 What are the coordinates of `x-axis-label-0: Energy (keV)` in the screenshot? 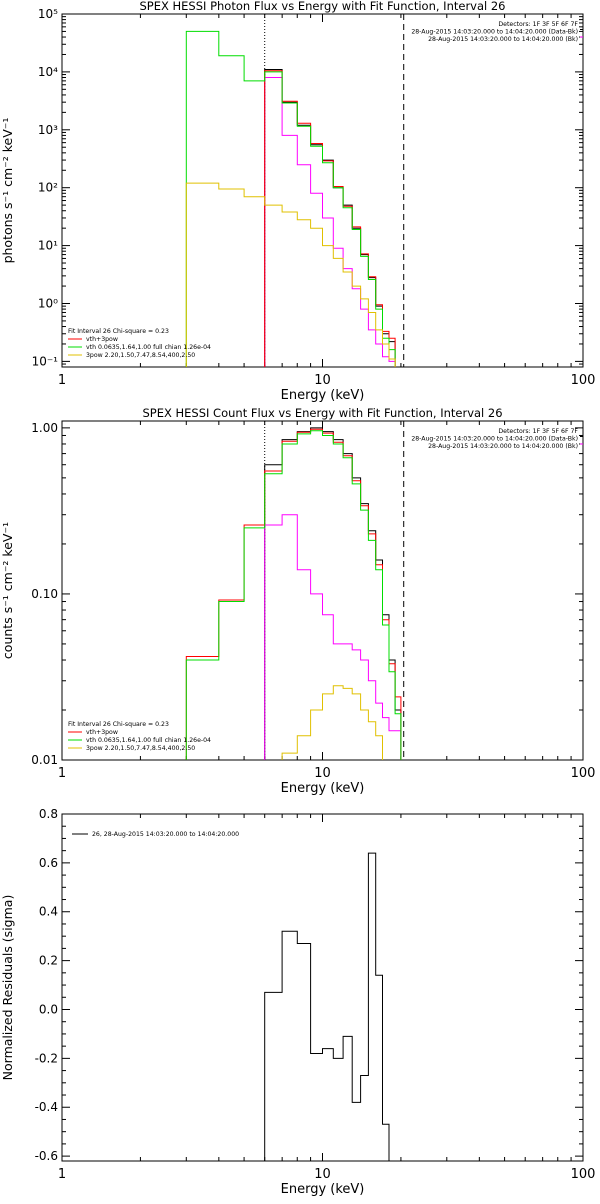 It's located at (323, 395).